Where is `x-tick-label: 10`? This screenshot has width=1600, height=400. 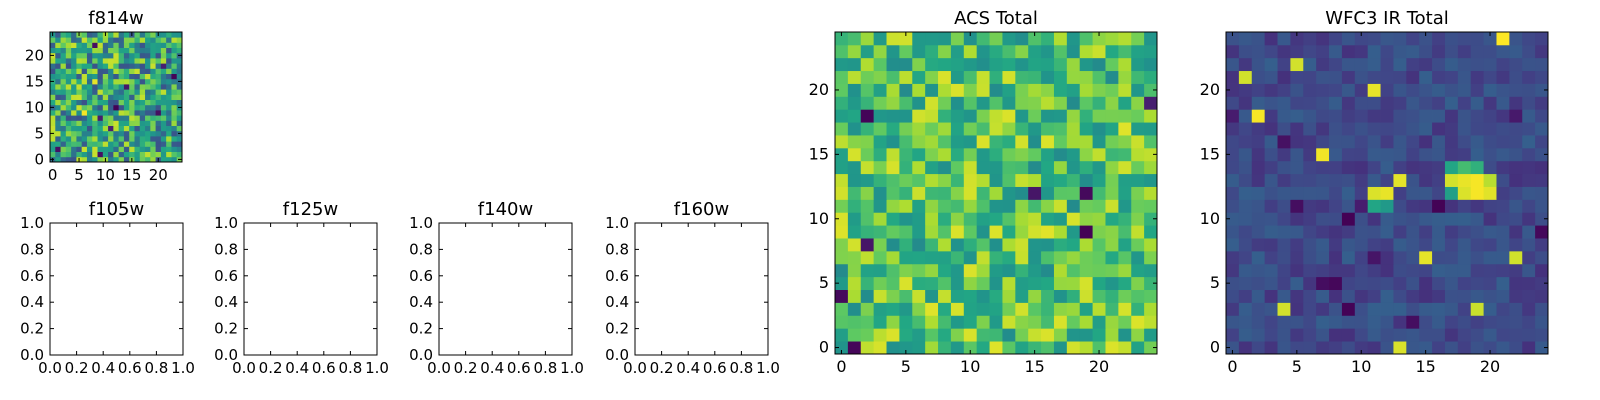 x-tick-label: 10 is located at coordinates (970, 366).